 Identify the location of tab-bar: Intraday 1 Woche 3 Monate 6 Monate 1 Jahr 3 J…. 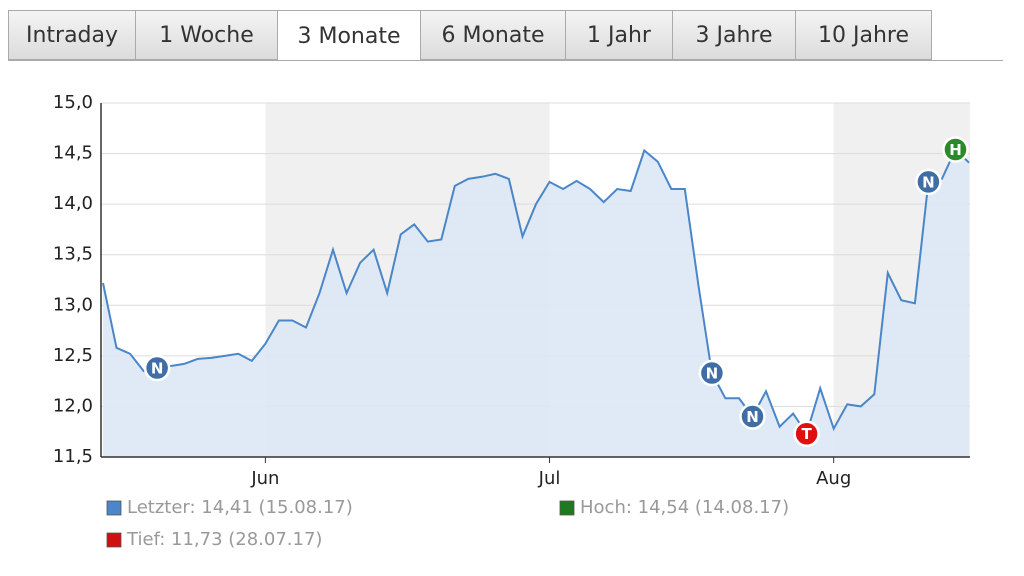
(470, 35).